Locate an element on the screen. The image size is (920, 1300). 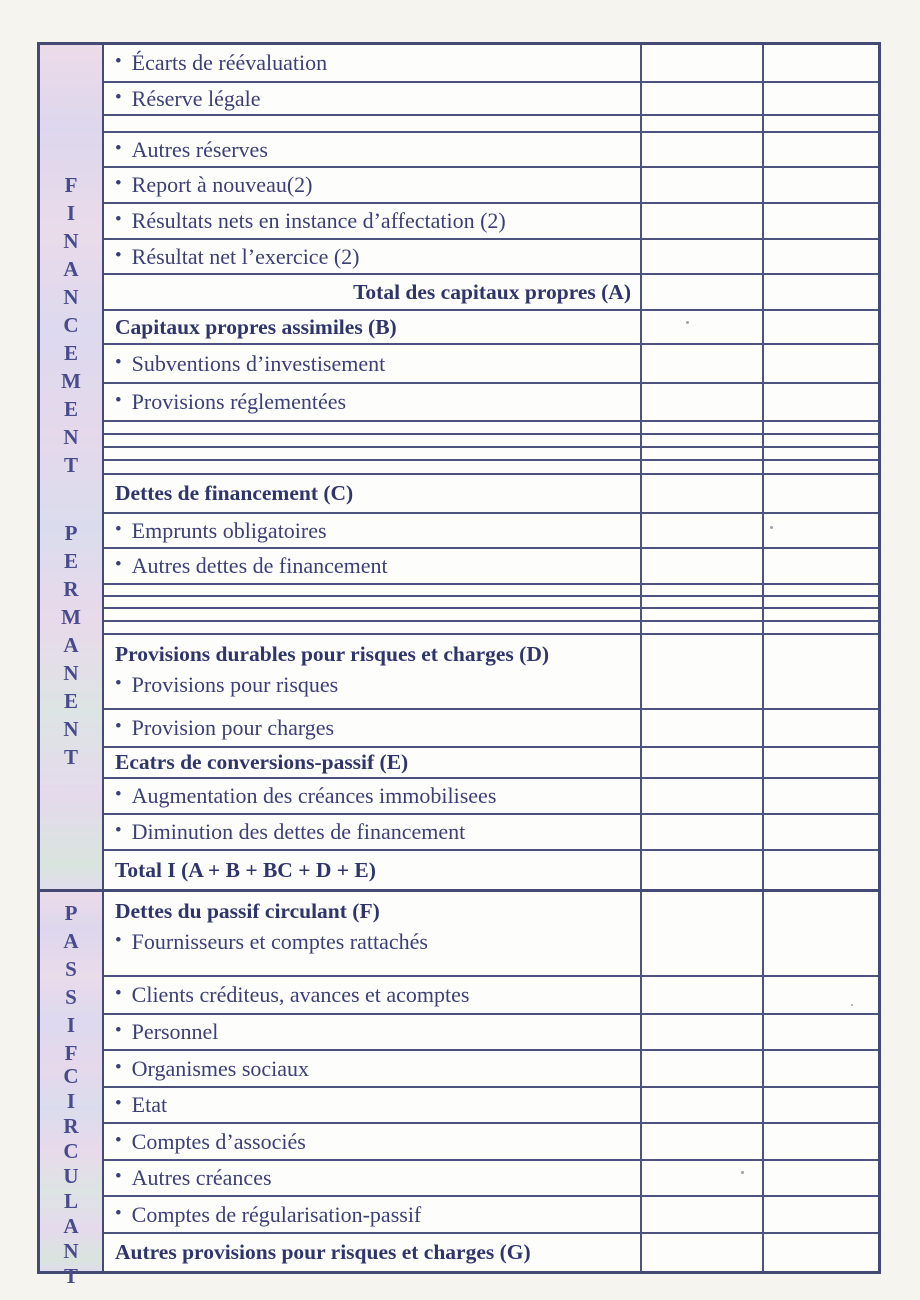
scan-speck is located at coordinates (742, 1172).